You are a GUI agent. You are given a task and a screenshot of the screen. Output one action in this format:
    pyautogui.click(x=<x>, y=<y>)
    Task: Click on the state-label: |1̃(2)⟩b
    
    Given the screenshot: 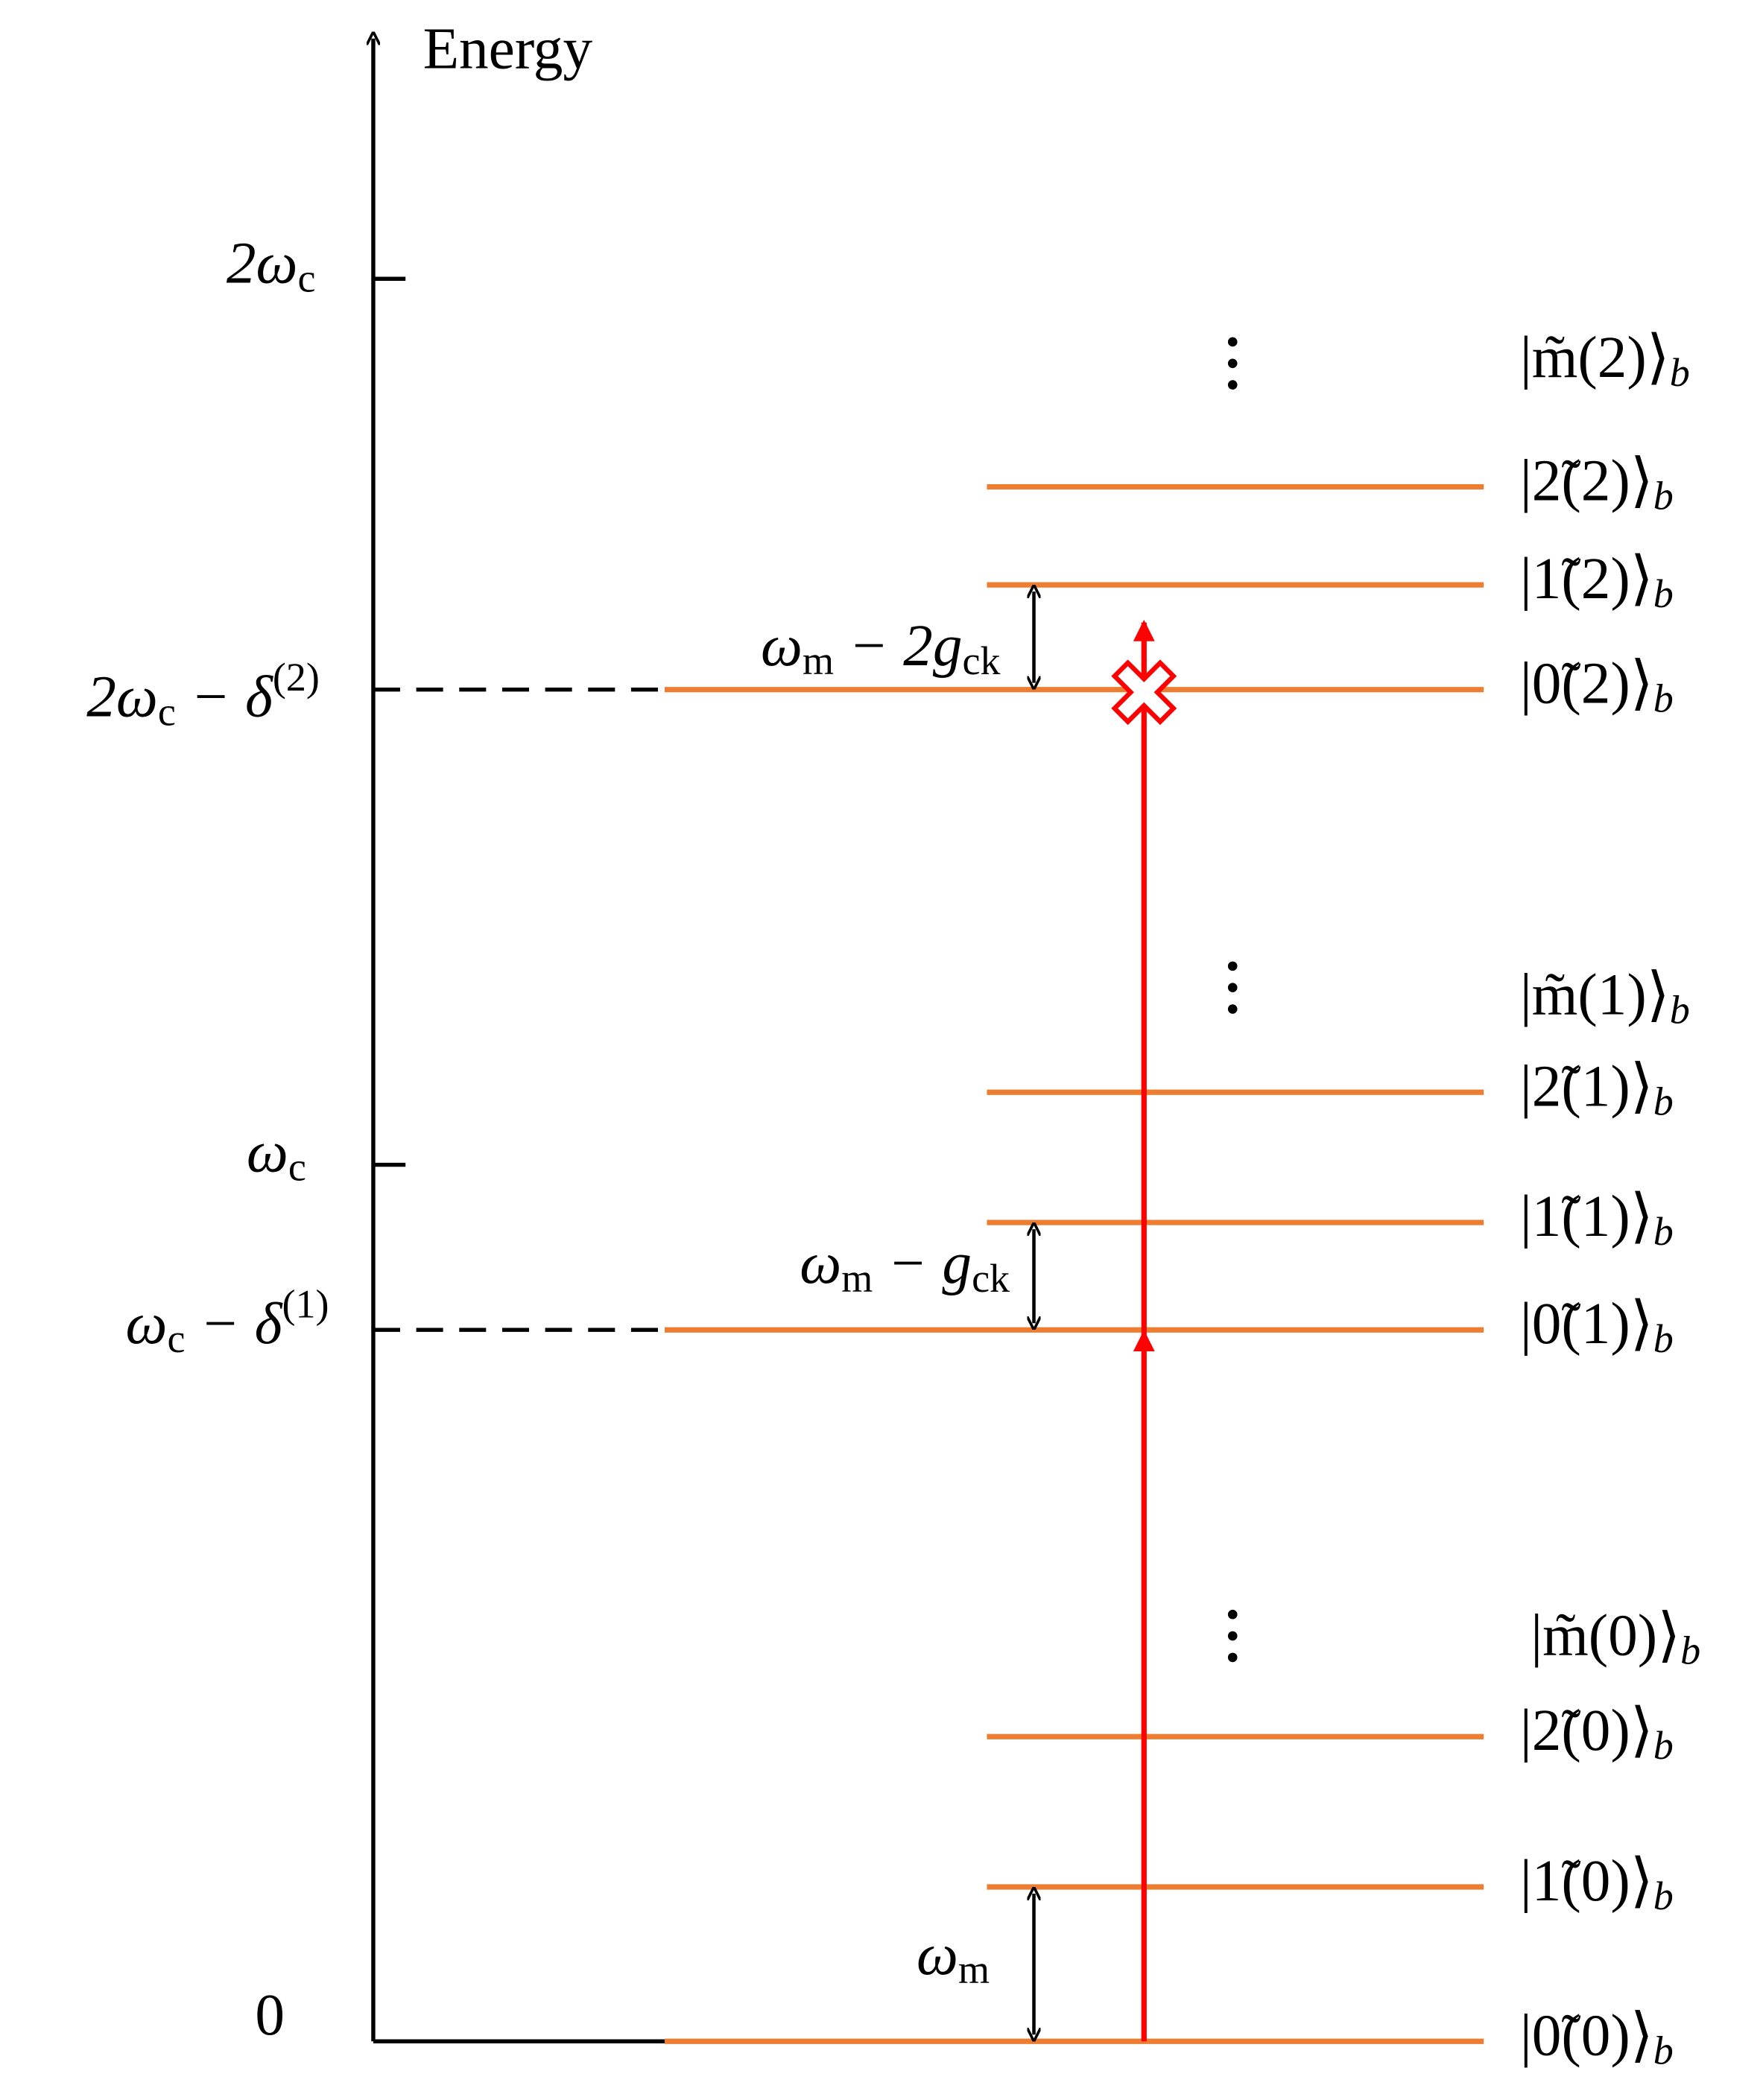 What is the action you would take?
    pyautogui.click(x=1597, y=581)
    